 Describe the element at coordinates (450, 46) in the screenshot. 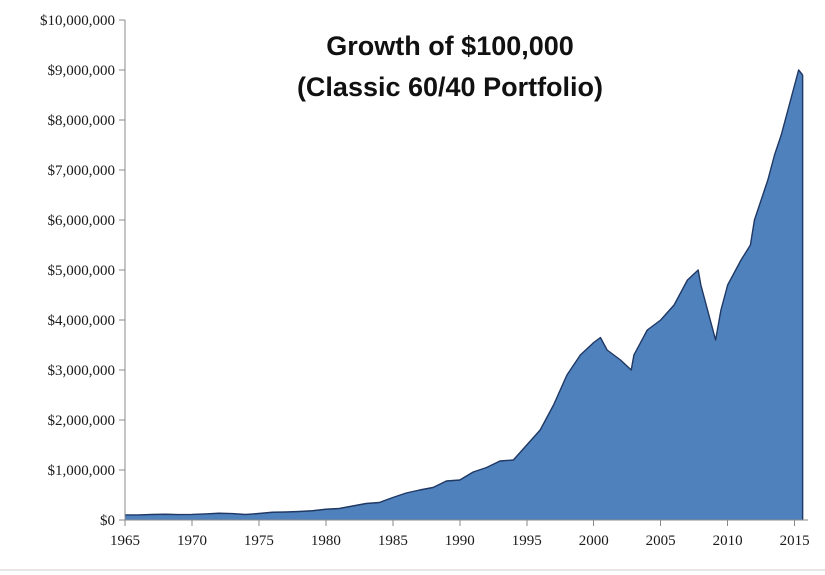

I see `chart-title: Growth of $100,000` at that location.